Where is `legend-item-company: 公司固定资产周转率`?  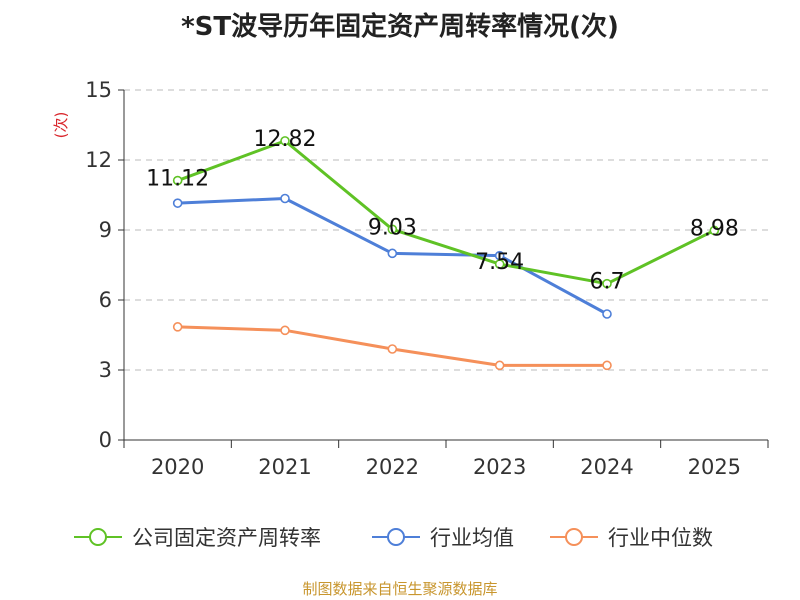 legend-item-company: 公司固定资产周转率 is located at coordinates (196, 537).